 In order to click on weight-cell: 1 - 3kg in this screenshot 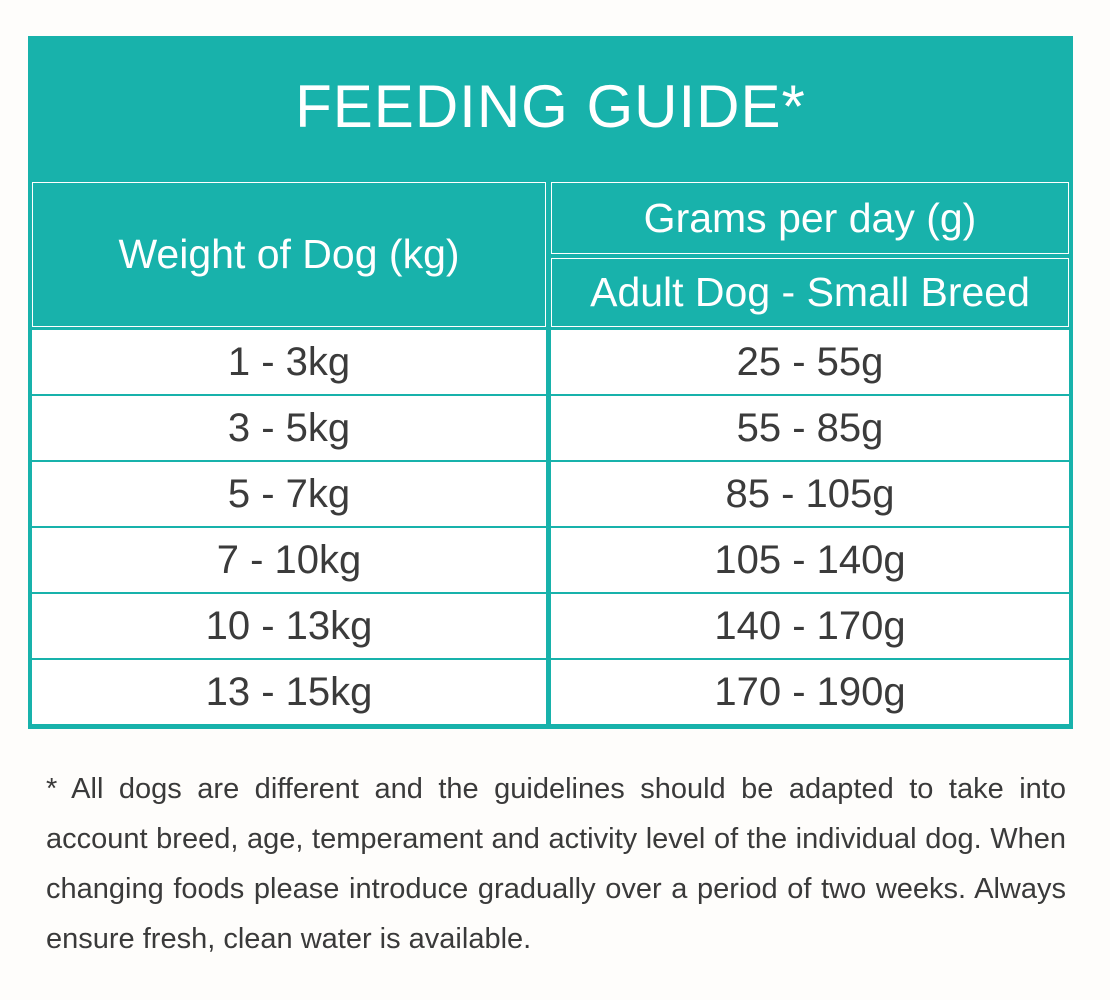, I will do `click(289, 362)`.